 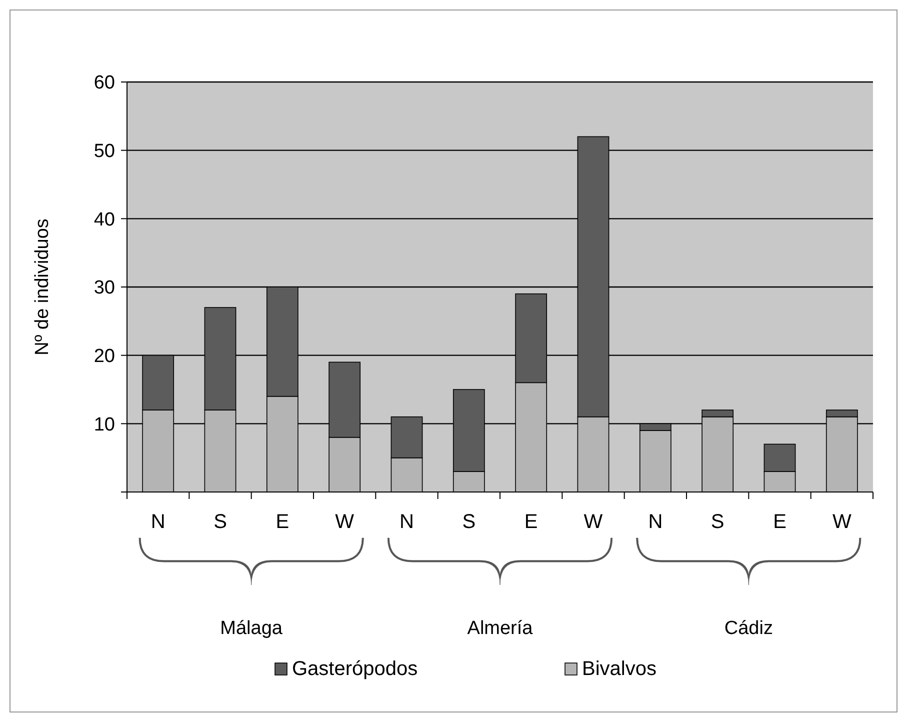 What do you see at coordinates (748, 628) in the screenshot?
I see `text: Cádiz` at bounding box center [748, 628].